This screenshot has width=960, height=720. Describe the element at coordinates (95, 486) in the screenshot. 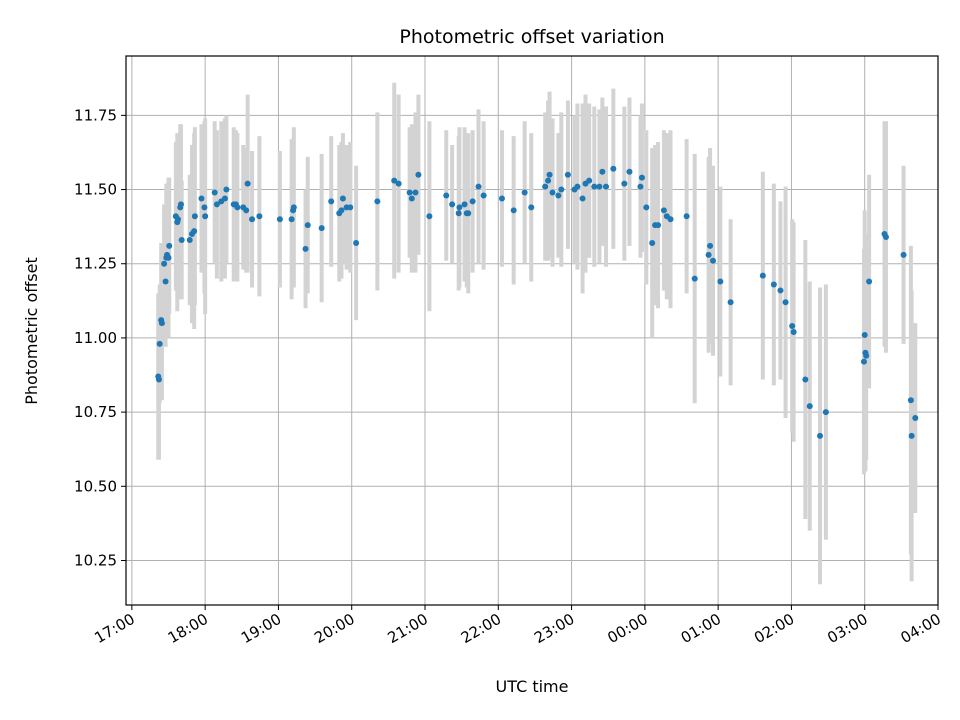

I see `y-tick-label: 10.50` at that location.